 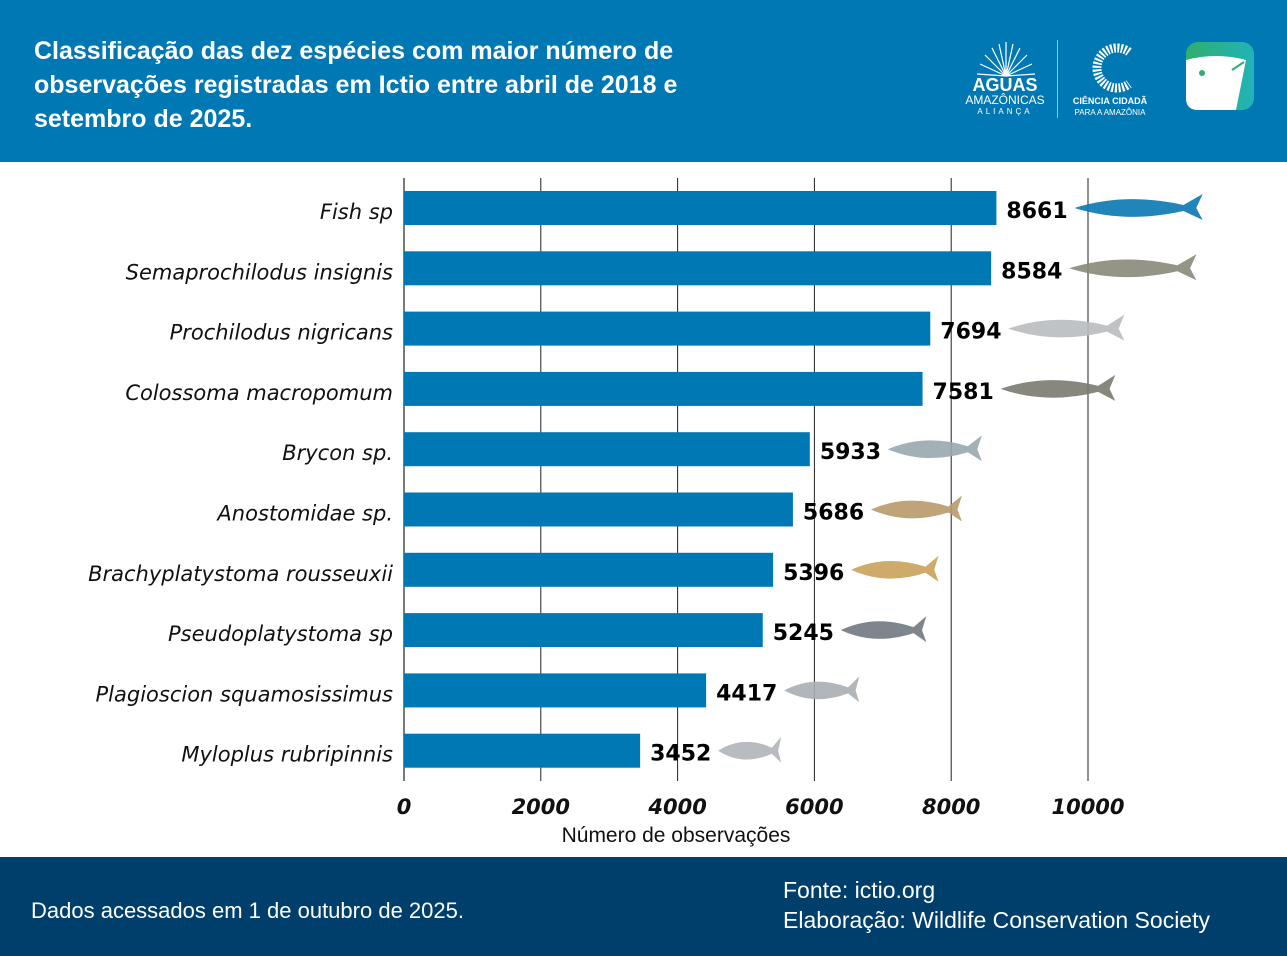 What do you see at coordinates (259, 272) in the screenshot?
I see `category-label: Semaprochilodus insignis` at bounding box center [259, 272].